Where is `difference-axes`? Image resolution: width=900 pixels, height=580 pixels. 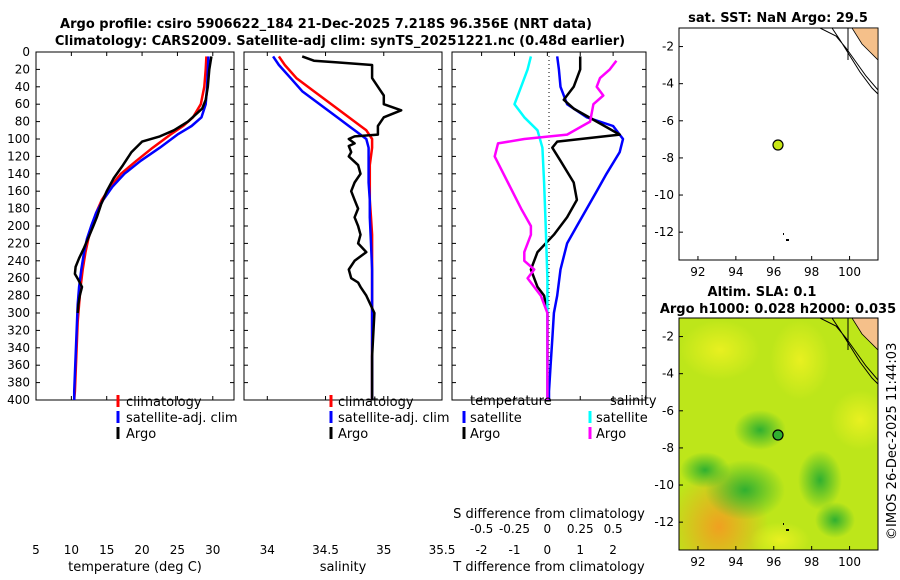 difference-axes is located at coordinates (549, 226).